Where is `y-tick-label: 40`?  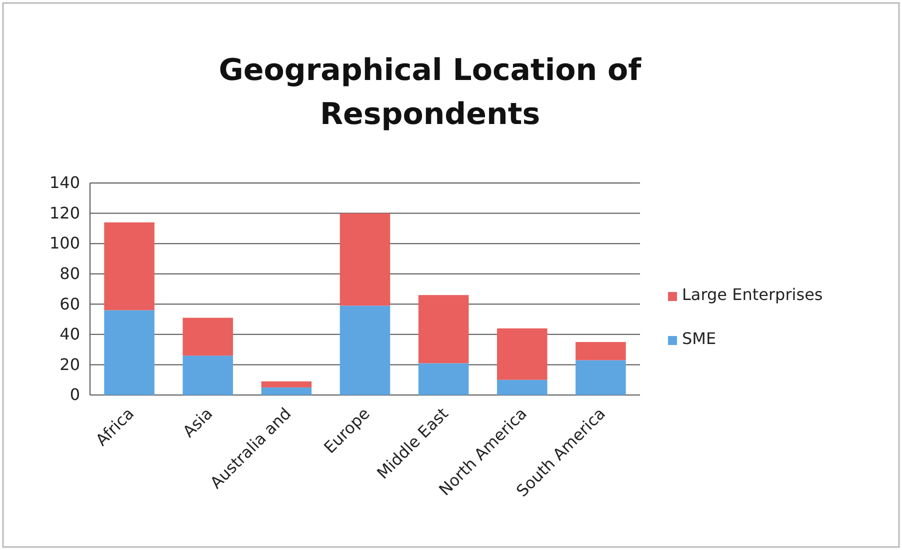 y-tick-label: 40 is located at coordinates (70, 334).